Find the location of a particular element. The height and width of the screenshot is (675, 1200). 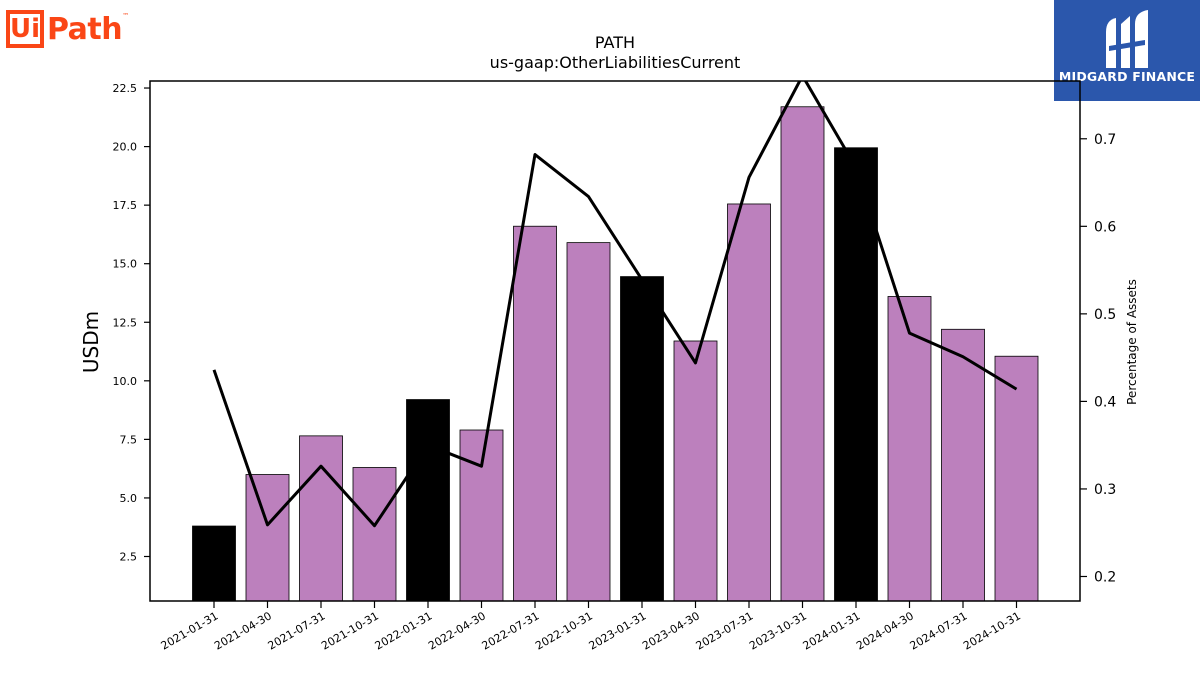

chart-title: PATH is located at coordinates (615, 42).